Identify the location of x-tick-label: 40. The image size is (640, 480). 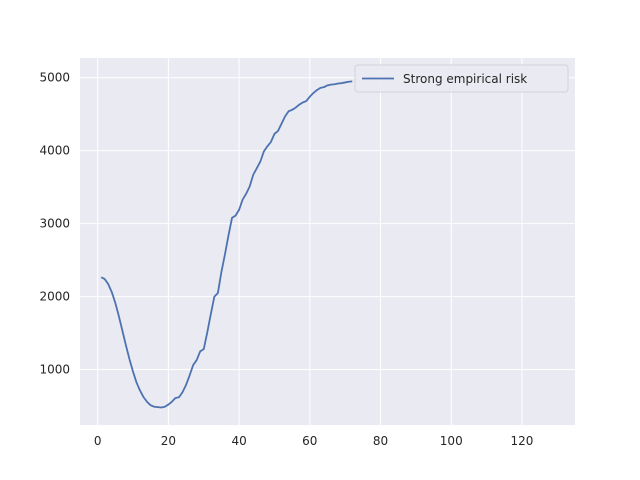
(238, 441).